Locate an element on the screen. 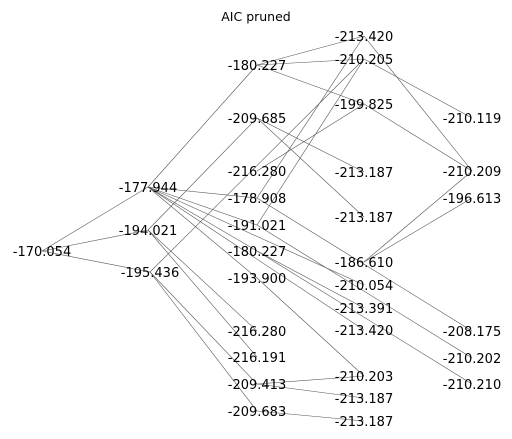  edge-n1-n9 is located at coordinates (202, 219).